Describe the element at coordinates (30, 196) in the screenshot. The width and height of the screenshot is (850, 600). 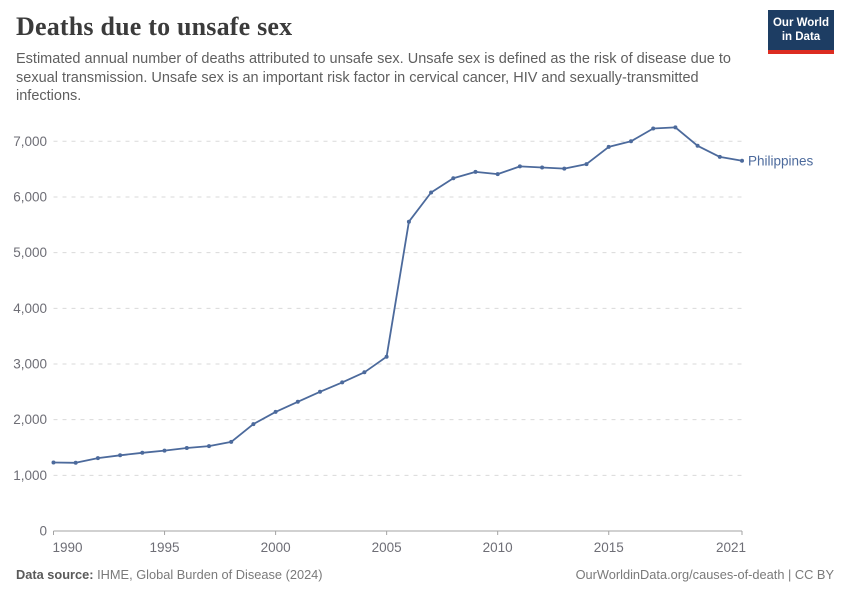
I see `y-axis-label: 6,000` at that location.